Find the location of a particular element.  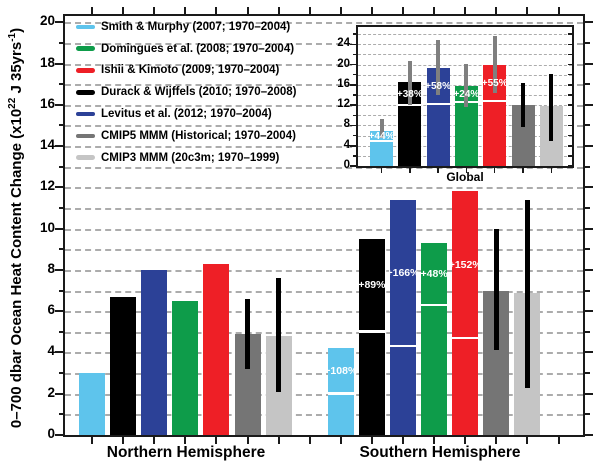

legend-item: Durack & Wijffels (2010; 1970–2008) is located at coordinates (186, 92).